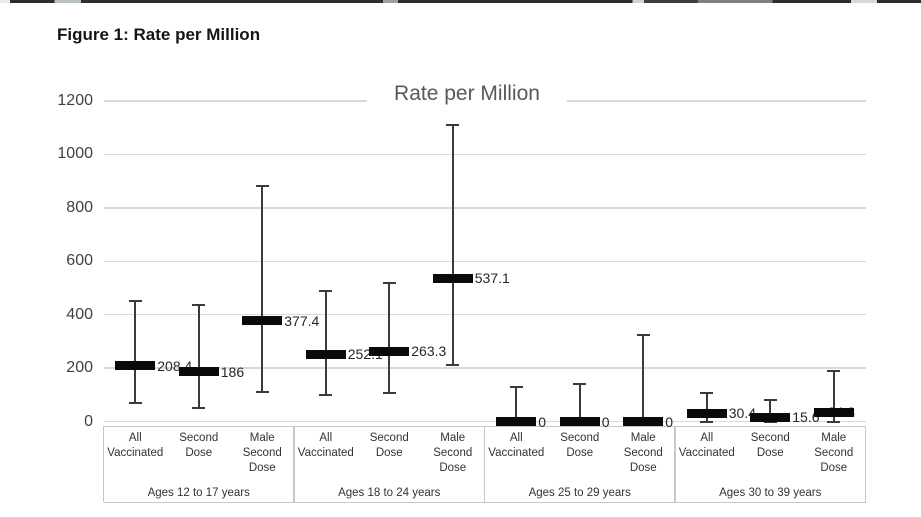 The height and width of the screenshot is (517, 921). I want to click on y-axis-tick-label: 1000, so click(75, 154).